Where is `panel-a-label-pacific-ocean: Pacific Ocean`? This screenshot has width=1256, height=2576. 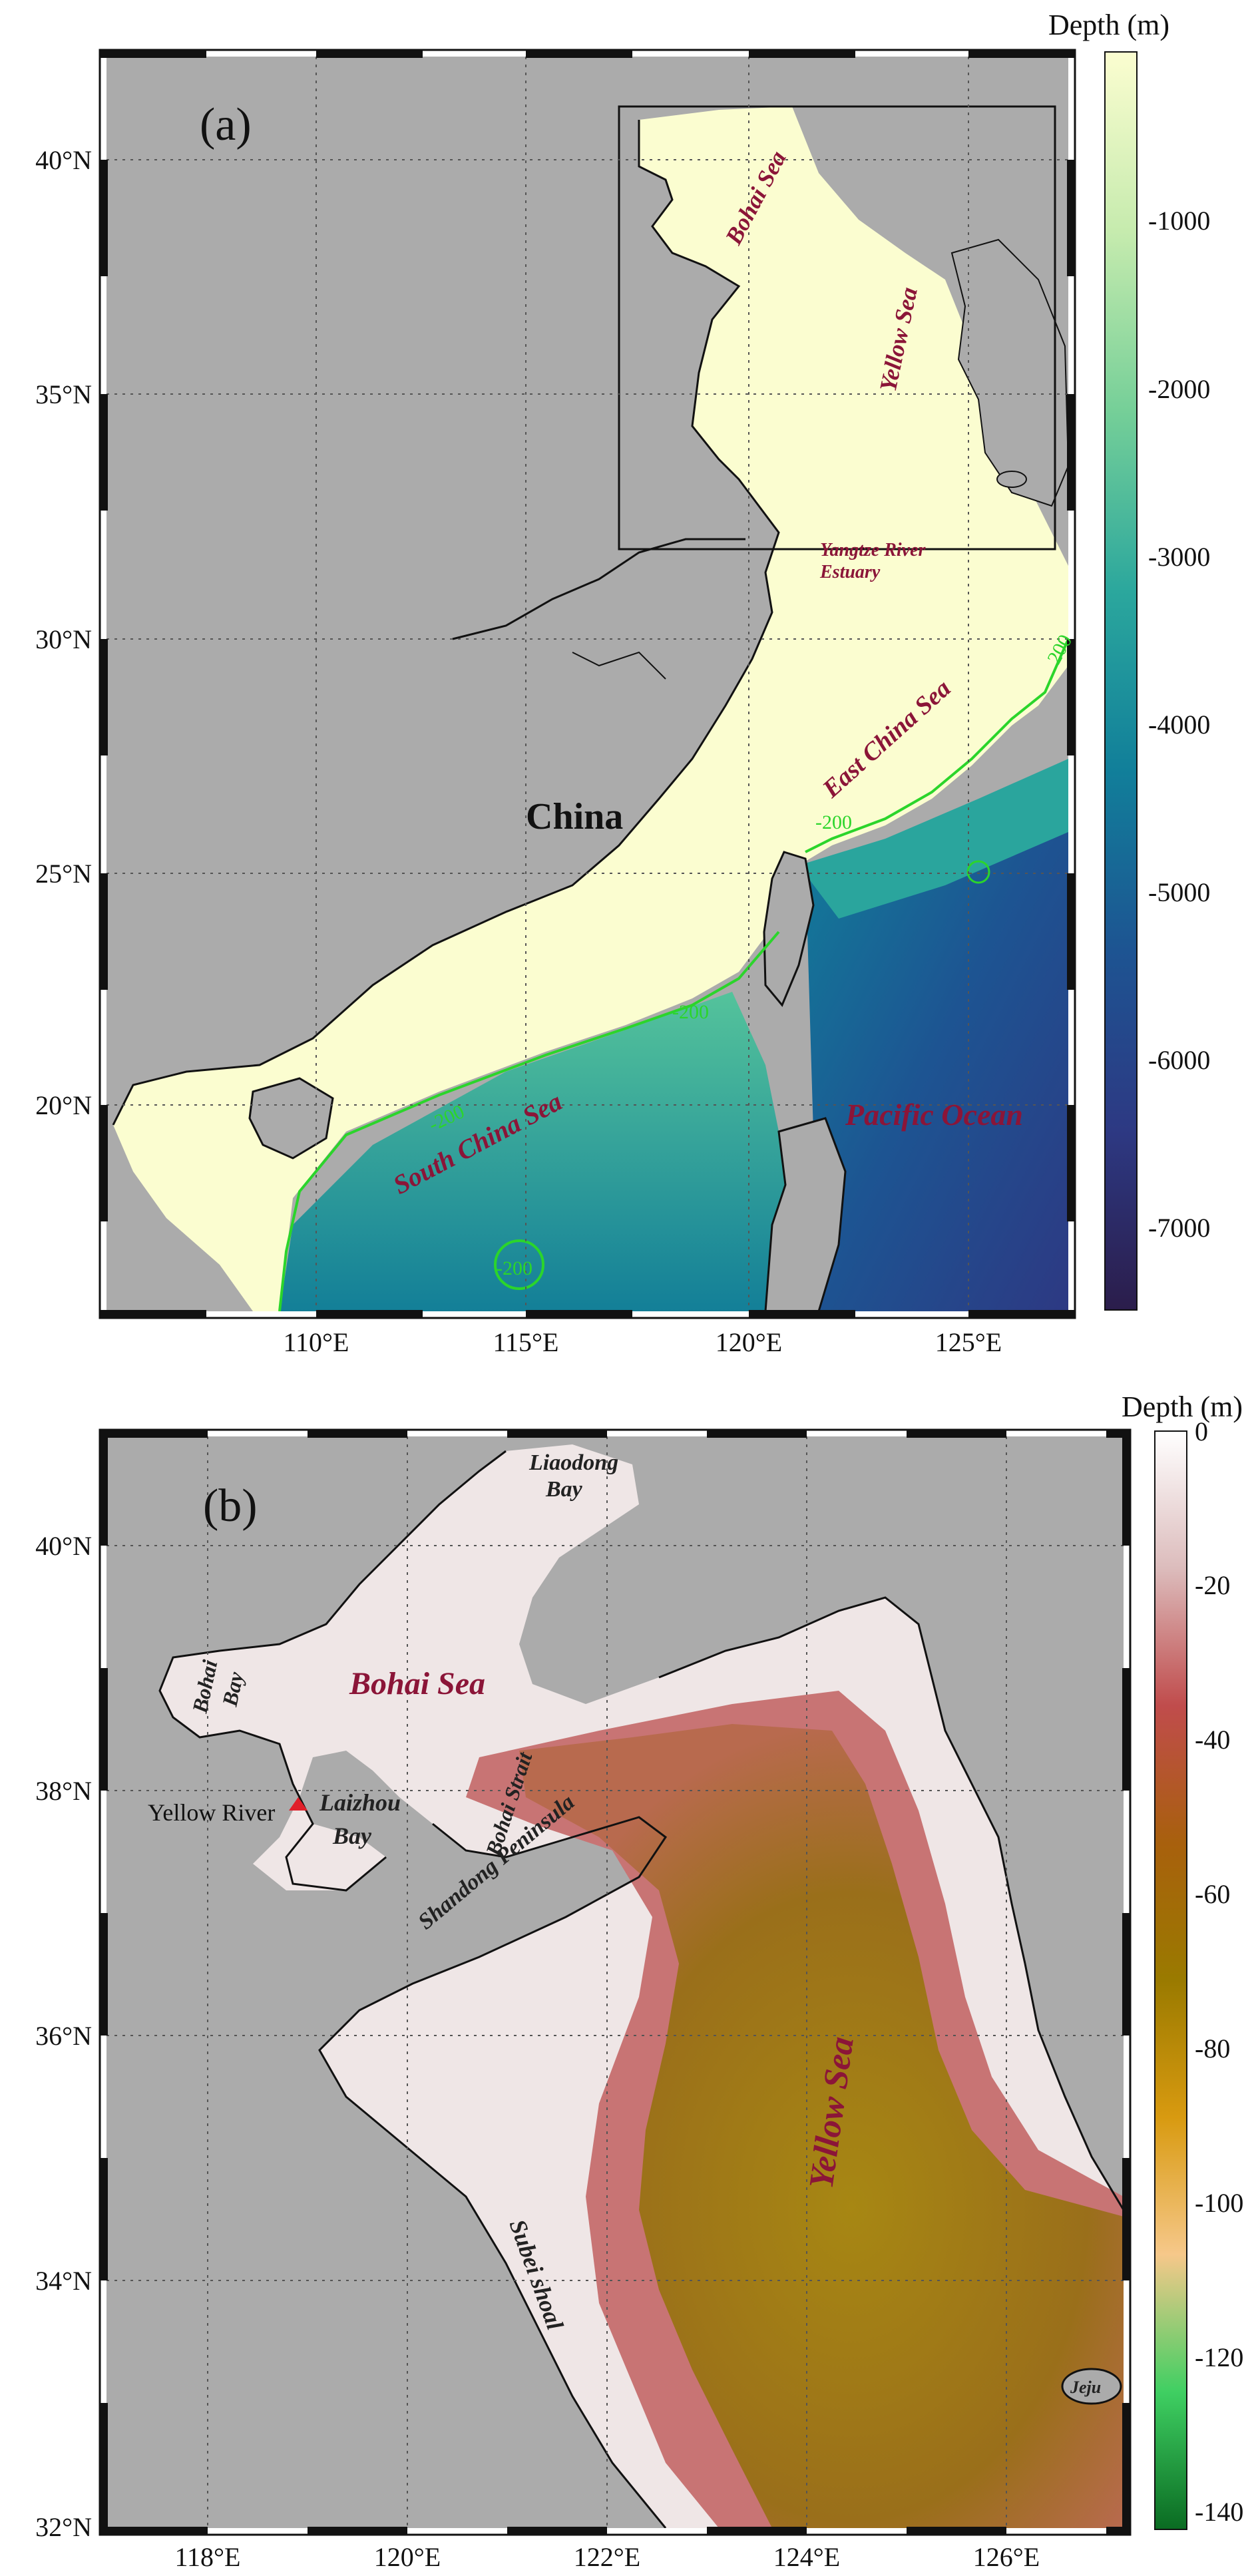
panel-a-label-pacific-ocean: Pacific Ocean is located at coordinates (934, 1115).